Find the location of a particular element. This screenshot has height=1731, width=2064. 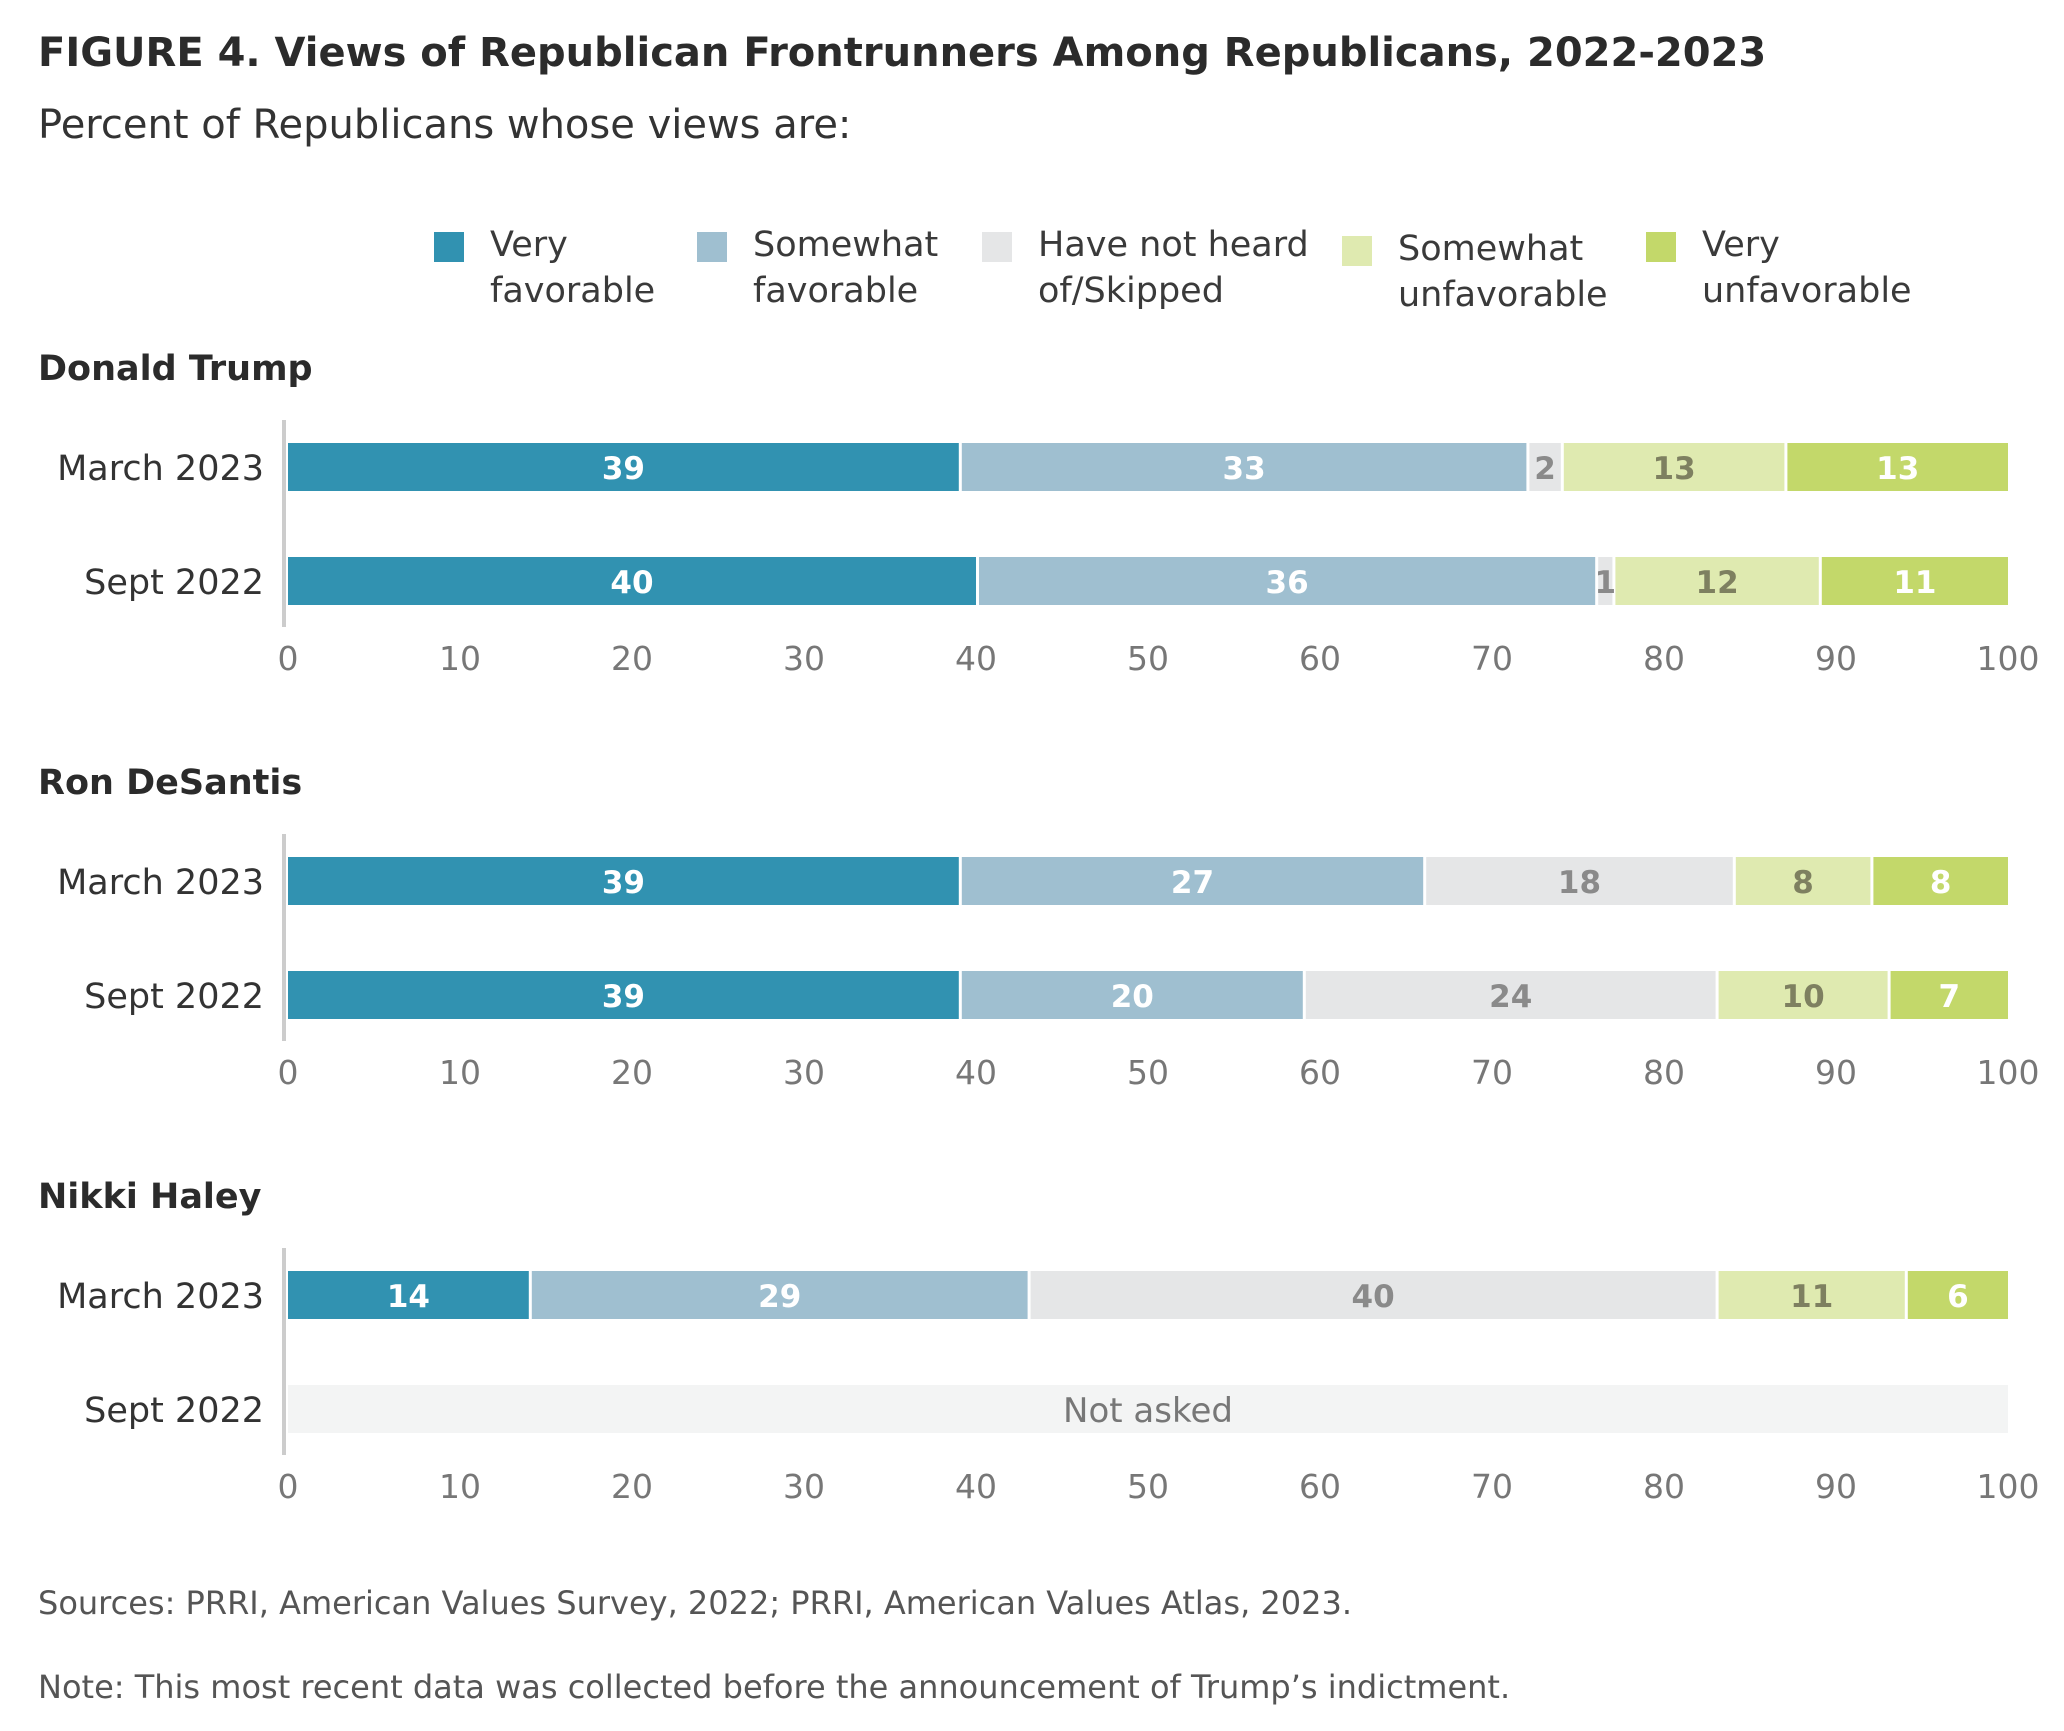

data-label: 18 is located at coordinates (1579, 883).